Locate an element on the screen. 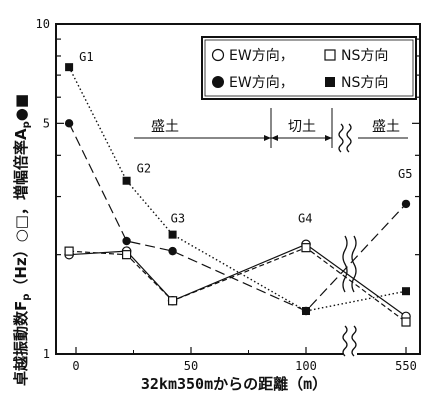 This screenshot has width=438, height=398. y-axis-label-part-3: （Hz） is located at coordinates (21, 267).